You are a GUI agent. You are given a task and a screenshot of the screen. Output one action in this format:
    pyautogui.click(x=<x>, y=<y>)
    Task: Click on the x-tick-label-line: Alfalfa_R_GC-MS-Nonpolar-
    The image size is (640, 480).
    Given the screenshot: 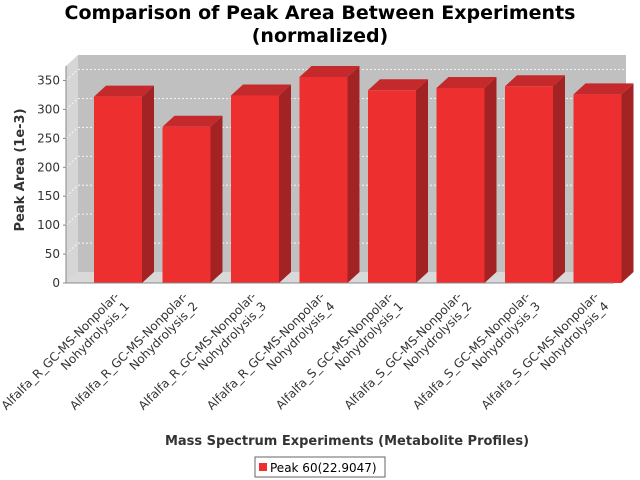 What is the action you would take?
    pyautogui.click(x=61, y=351)
    